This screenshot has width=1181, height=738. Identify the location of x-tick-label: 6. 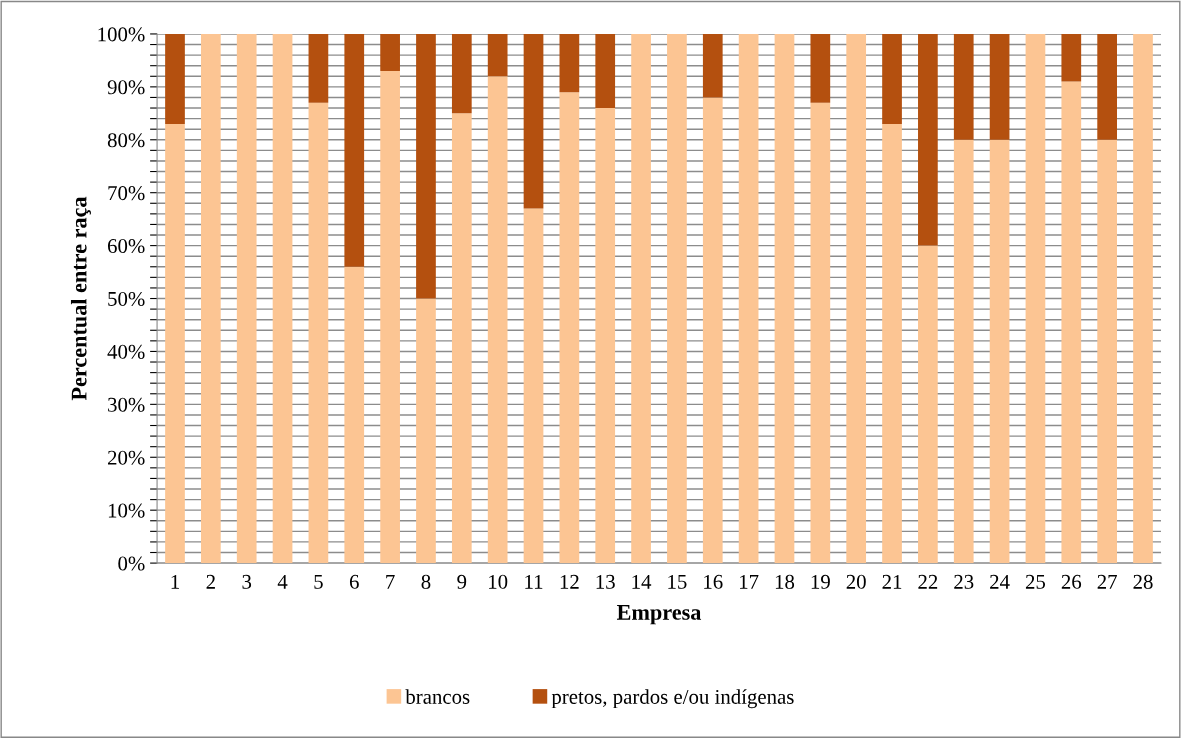
(354, 581).